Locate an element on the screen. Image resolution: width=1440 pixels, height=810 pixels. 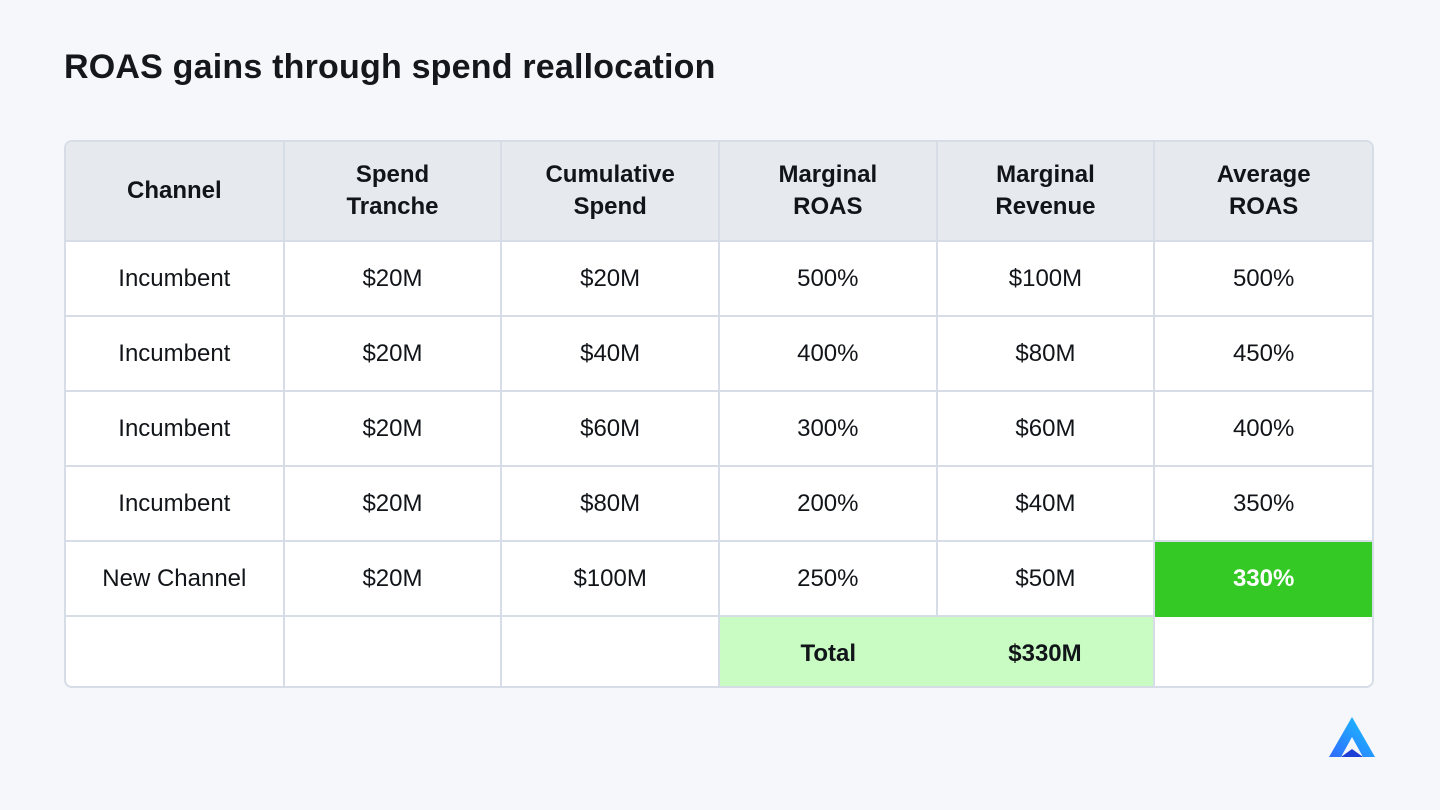
header-marginal-roas: Marginal ROAS is located at coordinates (827, 192).